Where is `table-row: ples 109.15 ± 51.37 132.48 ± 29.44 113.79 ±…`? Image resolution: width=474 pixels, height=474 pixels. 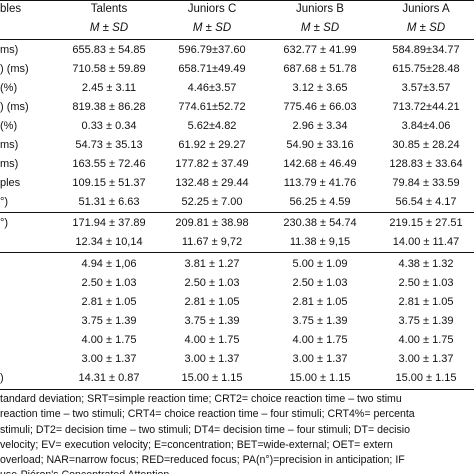
table-row: ples 109.15 ± 51.37 132.48 ± 29.44 113.79 ±… is located at coordinates (237, 183).